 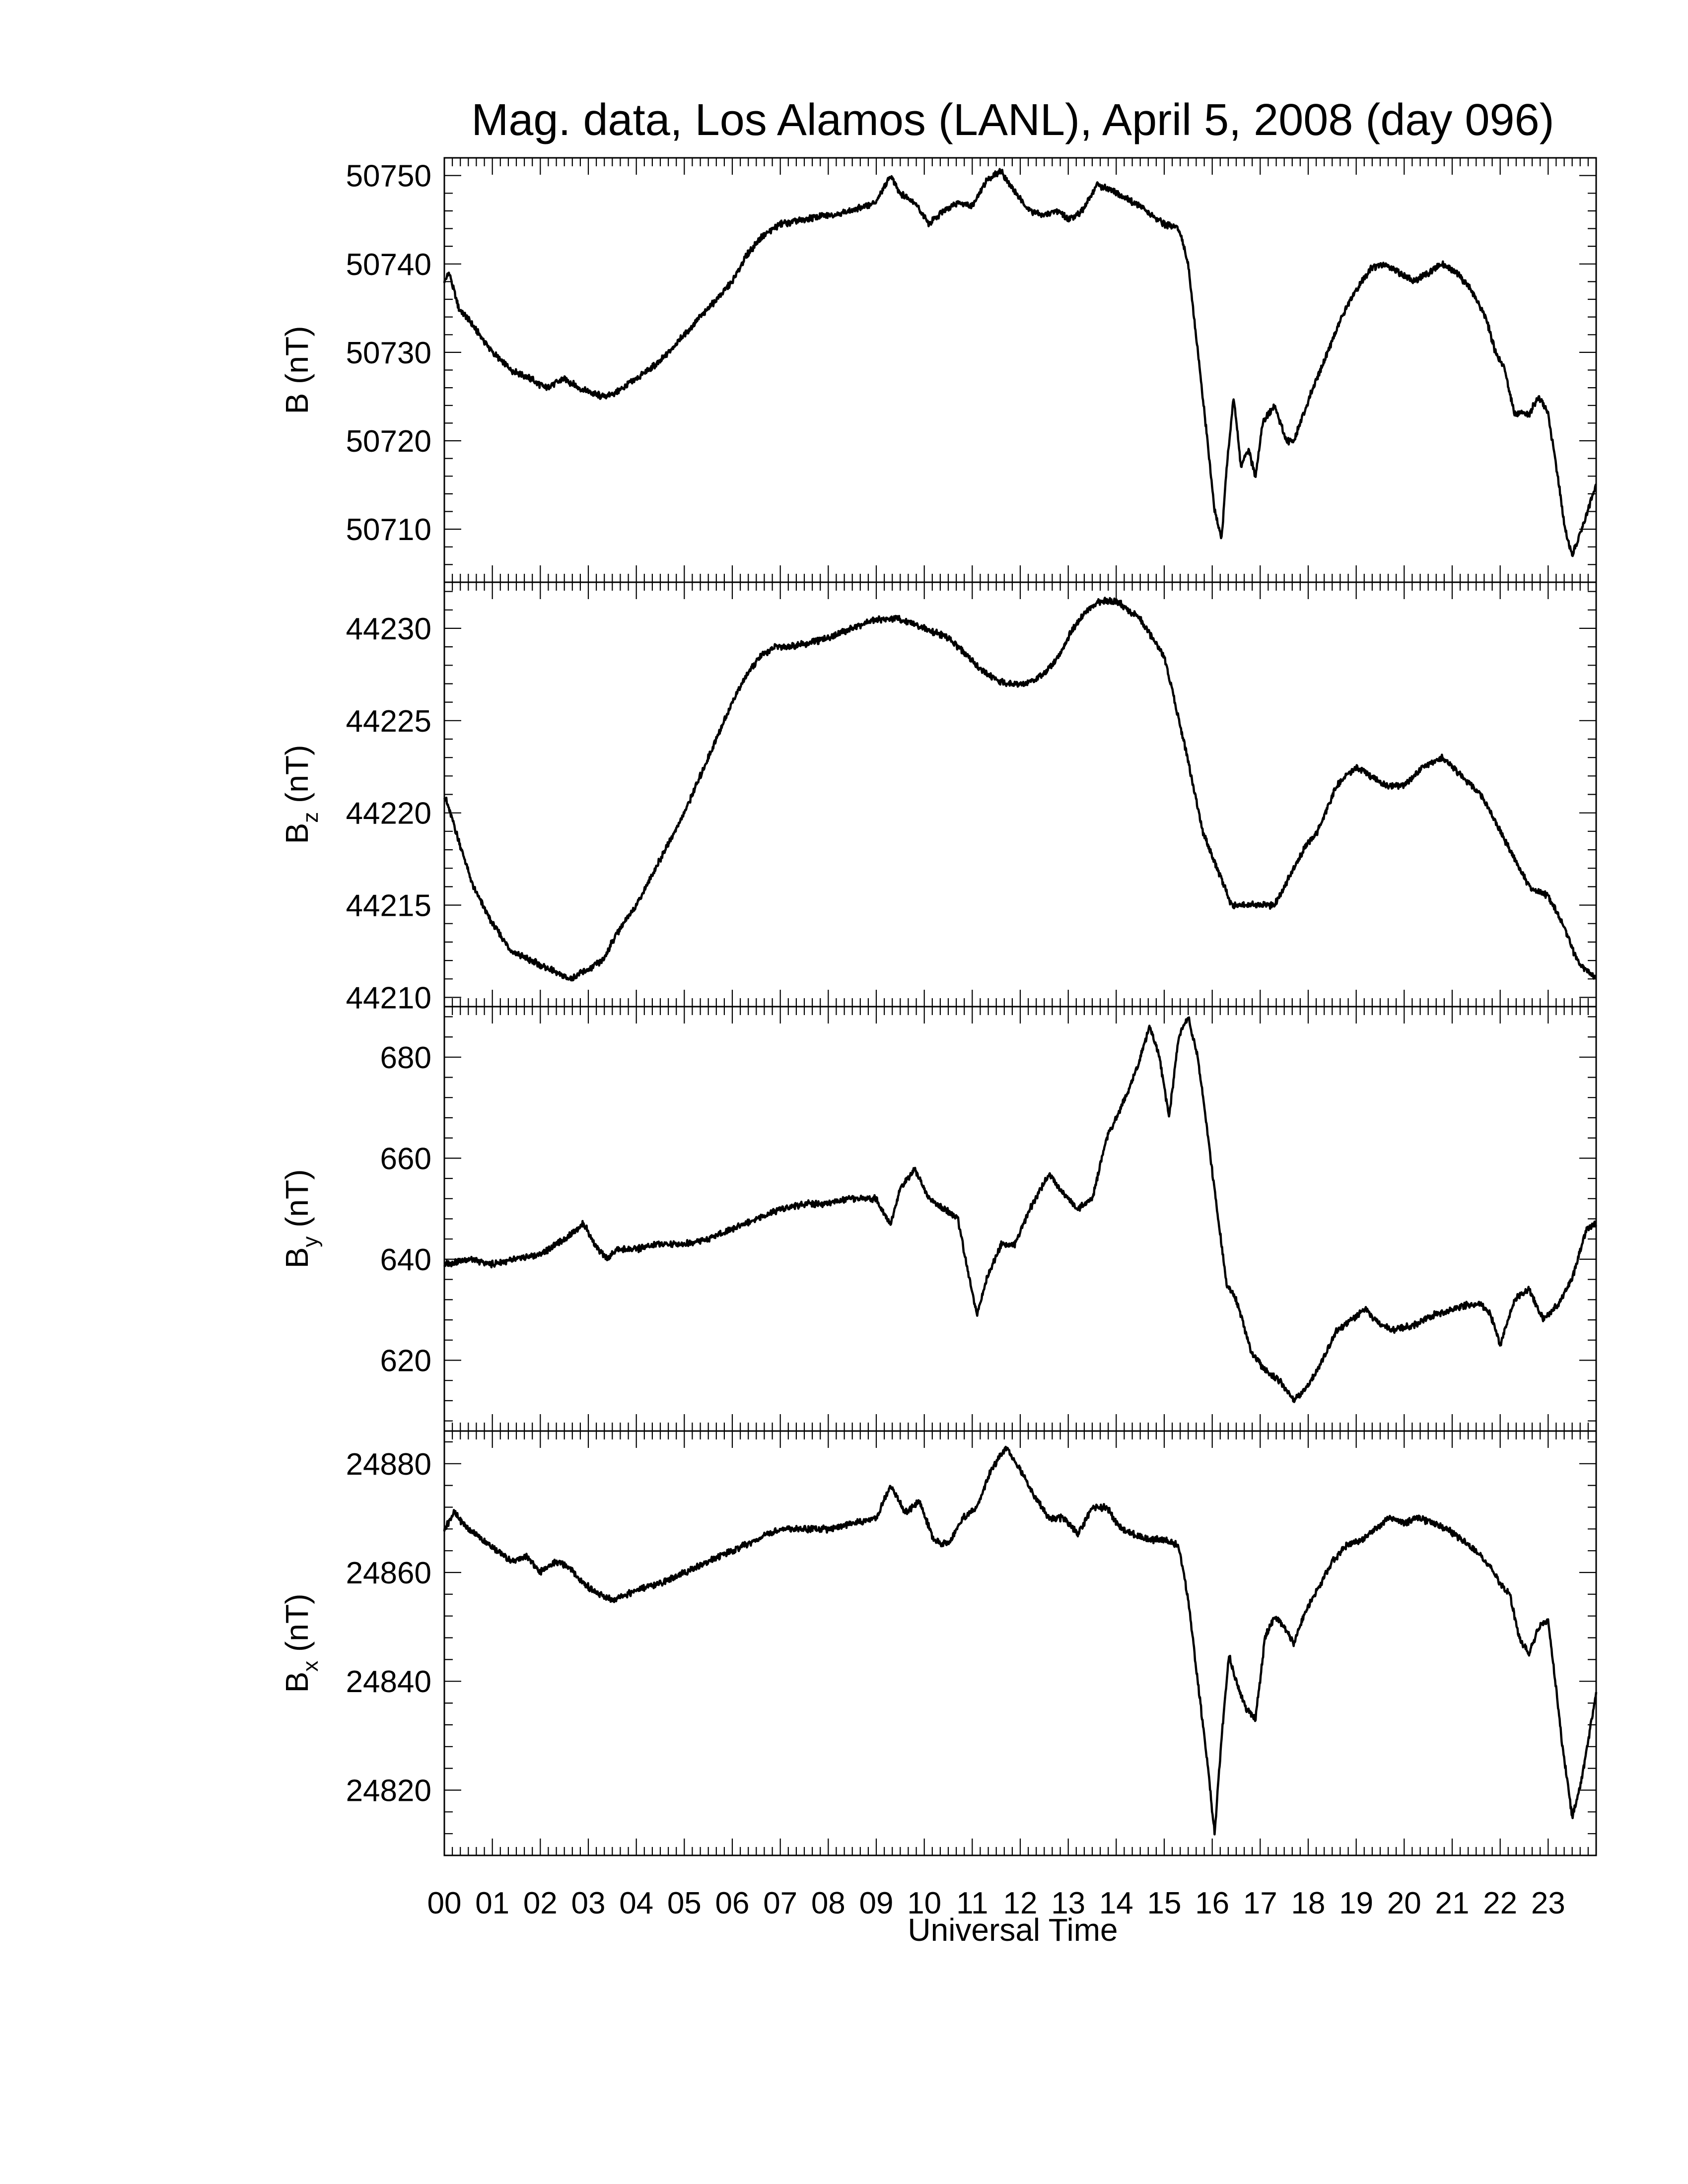 What do you see at coordinates (388, 1791) in the screenshot?
I see `y-tick-label: 24820` at bounding box center [388, 1791].